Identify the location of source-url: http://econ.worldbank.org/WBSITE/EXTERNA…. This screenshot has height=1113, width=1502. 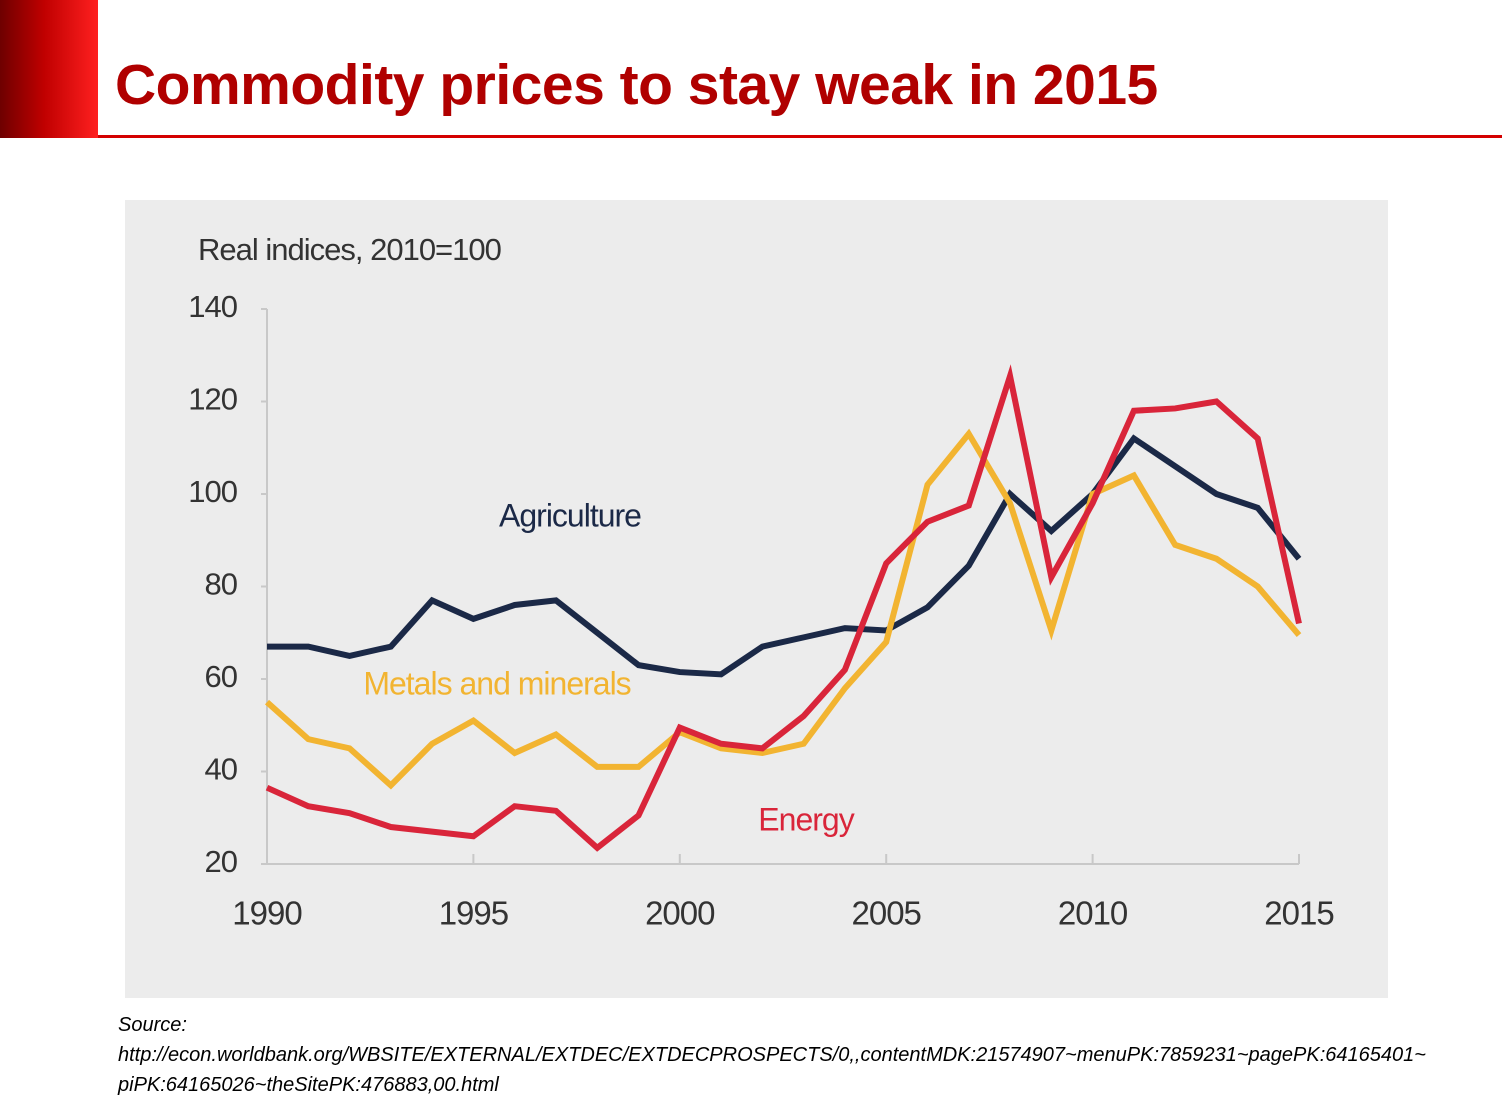
(772, 1070).